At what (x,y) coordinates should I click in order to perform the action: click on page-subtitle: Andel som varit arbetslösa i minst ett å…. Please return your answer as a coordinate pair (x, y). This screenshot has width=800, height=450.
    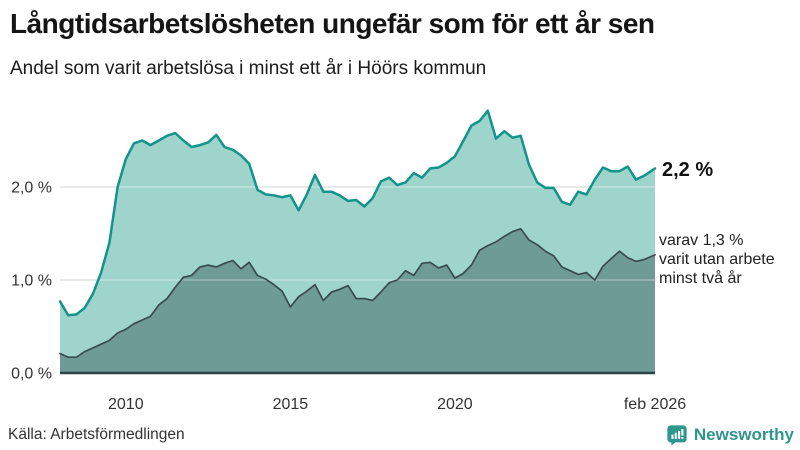
    Looking at the image, I should click on (248, 68).